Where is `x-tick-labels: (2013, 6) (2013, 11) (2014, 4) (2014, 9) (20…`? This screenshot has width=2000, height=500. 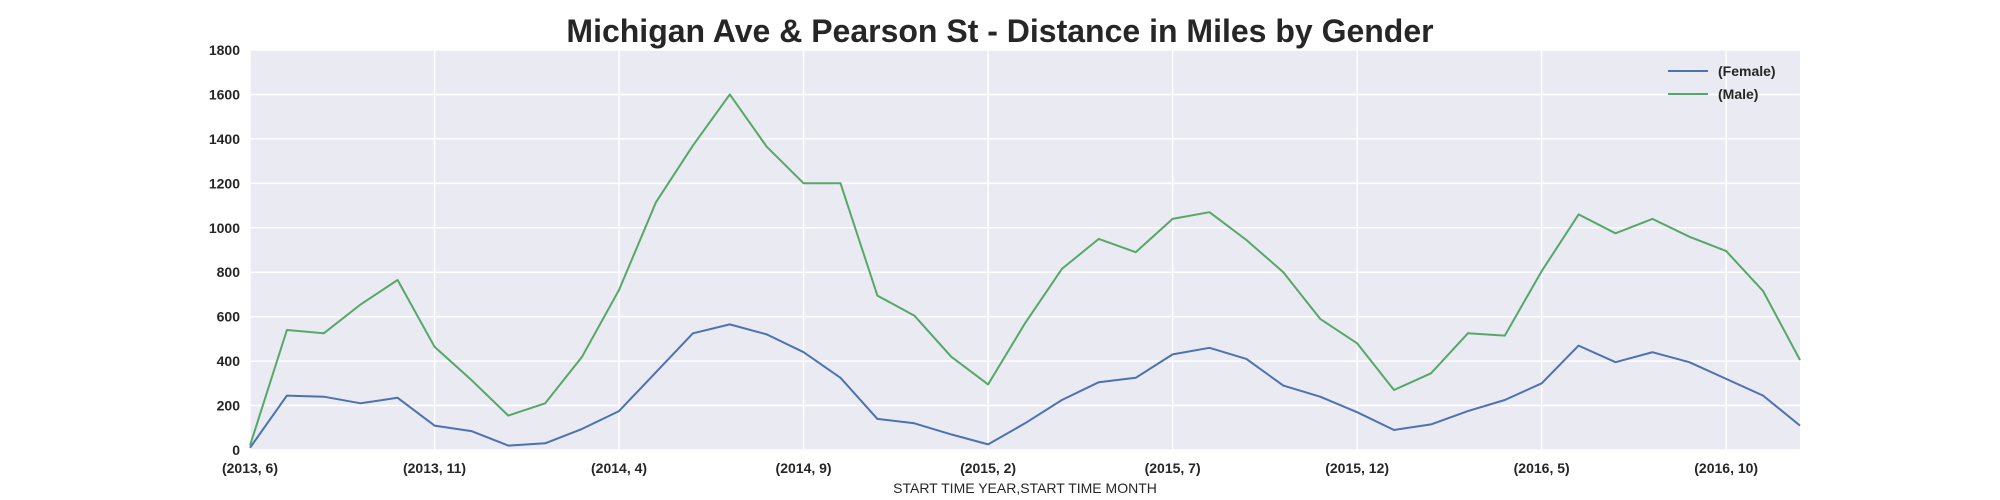 x-tick-labels: (2013, 6) (2013, 11) (2014, 4) (2014, 9) (20… is located at coordinates (990, 468).